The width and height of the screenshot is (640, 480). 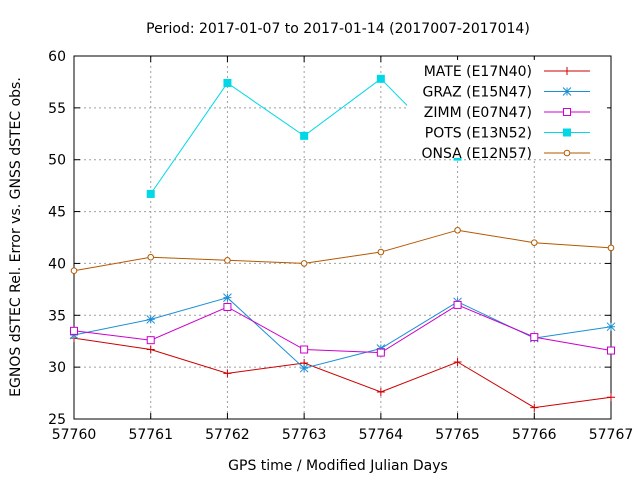 What do you see at coordinates (74, 435) in the screenshot?
I see `x-tick-label: 57760` at bounding box center [74, 435].